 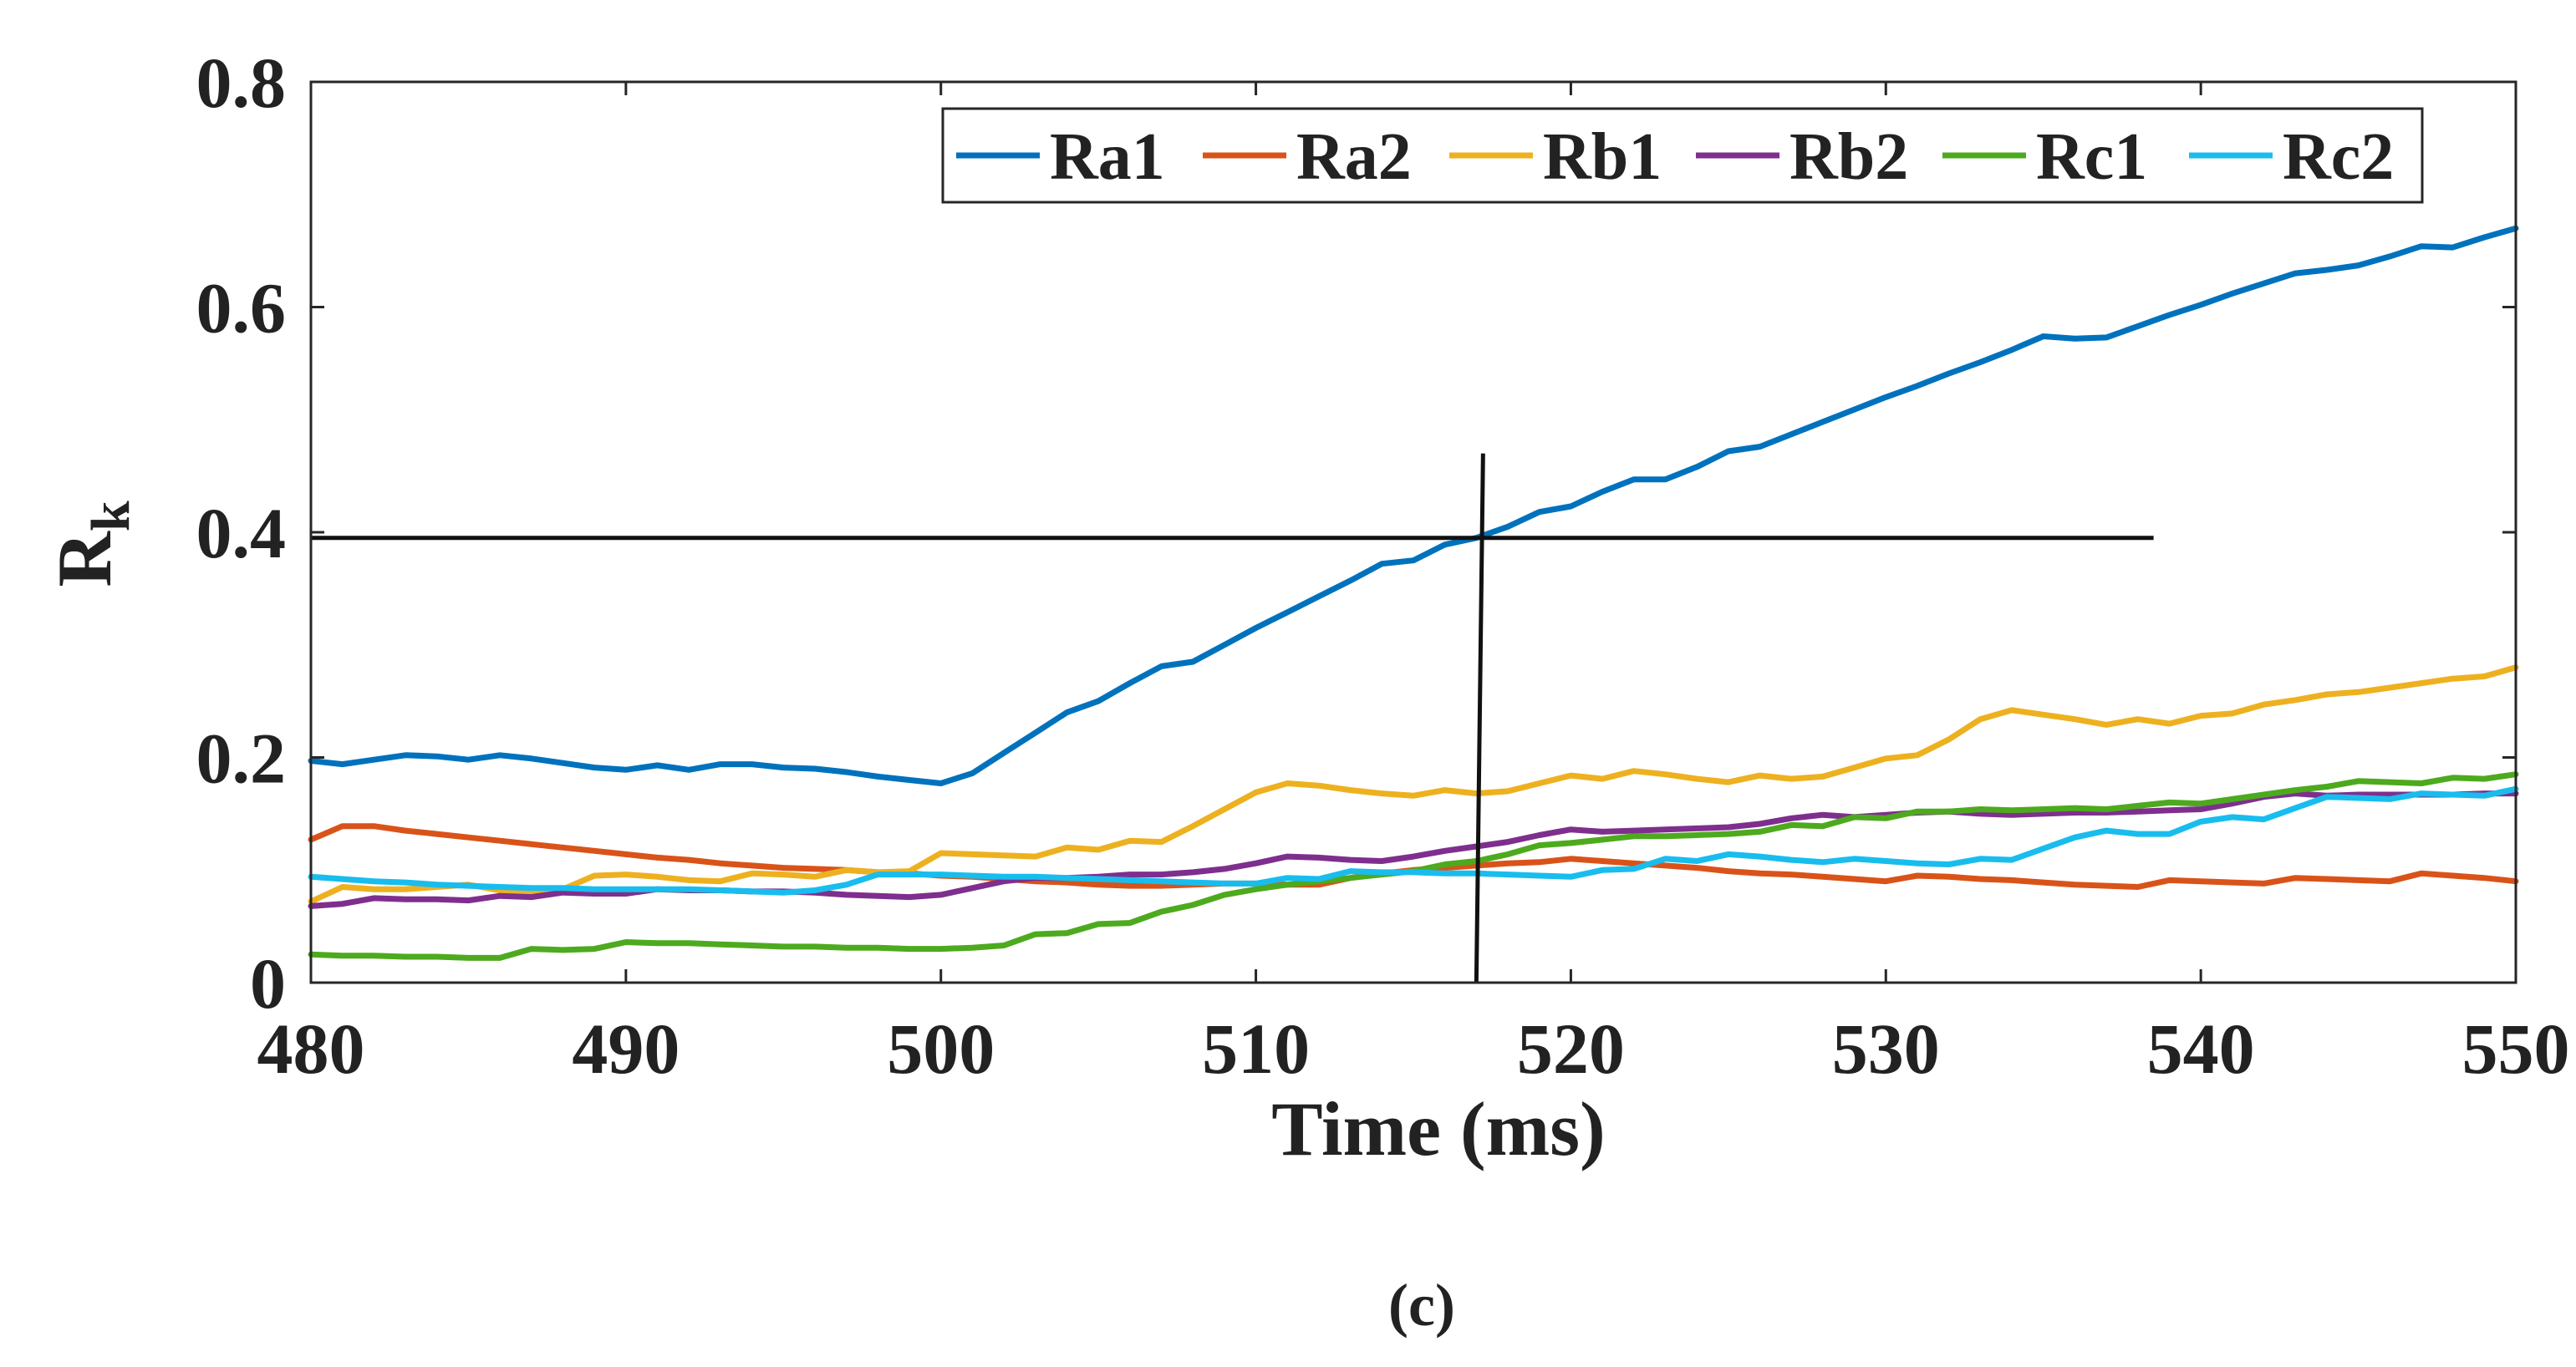 I want to click on legend-label-ra1: Ra1, so click(x=1107, y=157).